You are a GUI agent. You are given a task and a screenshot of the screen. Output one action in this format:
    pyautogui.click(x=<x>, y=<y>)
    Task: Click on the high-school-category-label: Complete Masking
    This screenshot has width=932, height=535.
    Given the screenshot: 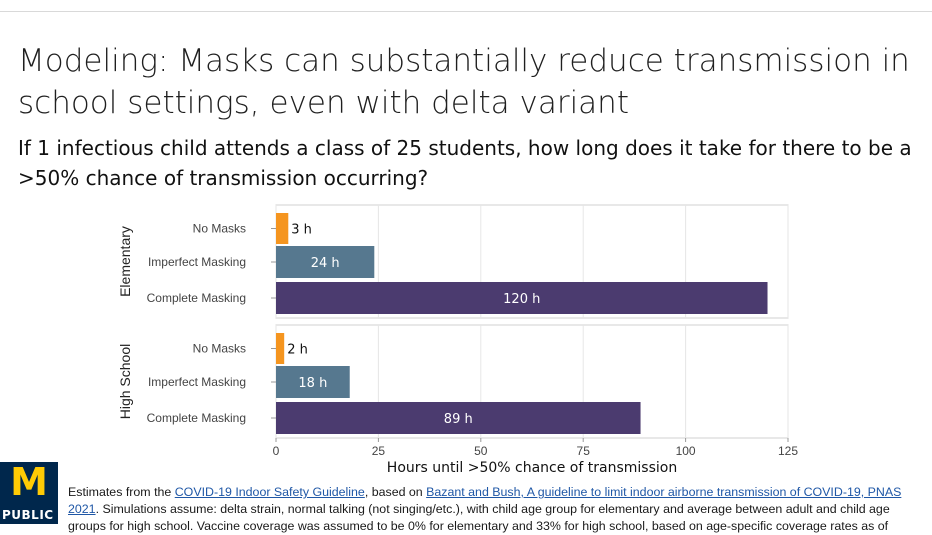 What is the action you would take?
    pyautogui.click(x=196, y=418)
    